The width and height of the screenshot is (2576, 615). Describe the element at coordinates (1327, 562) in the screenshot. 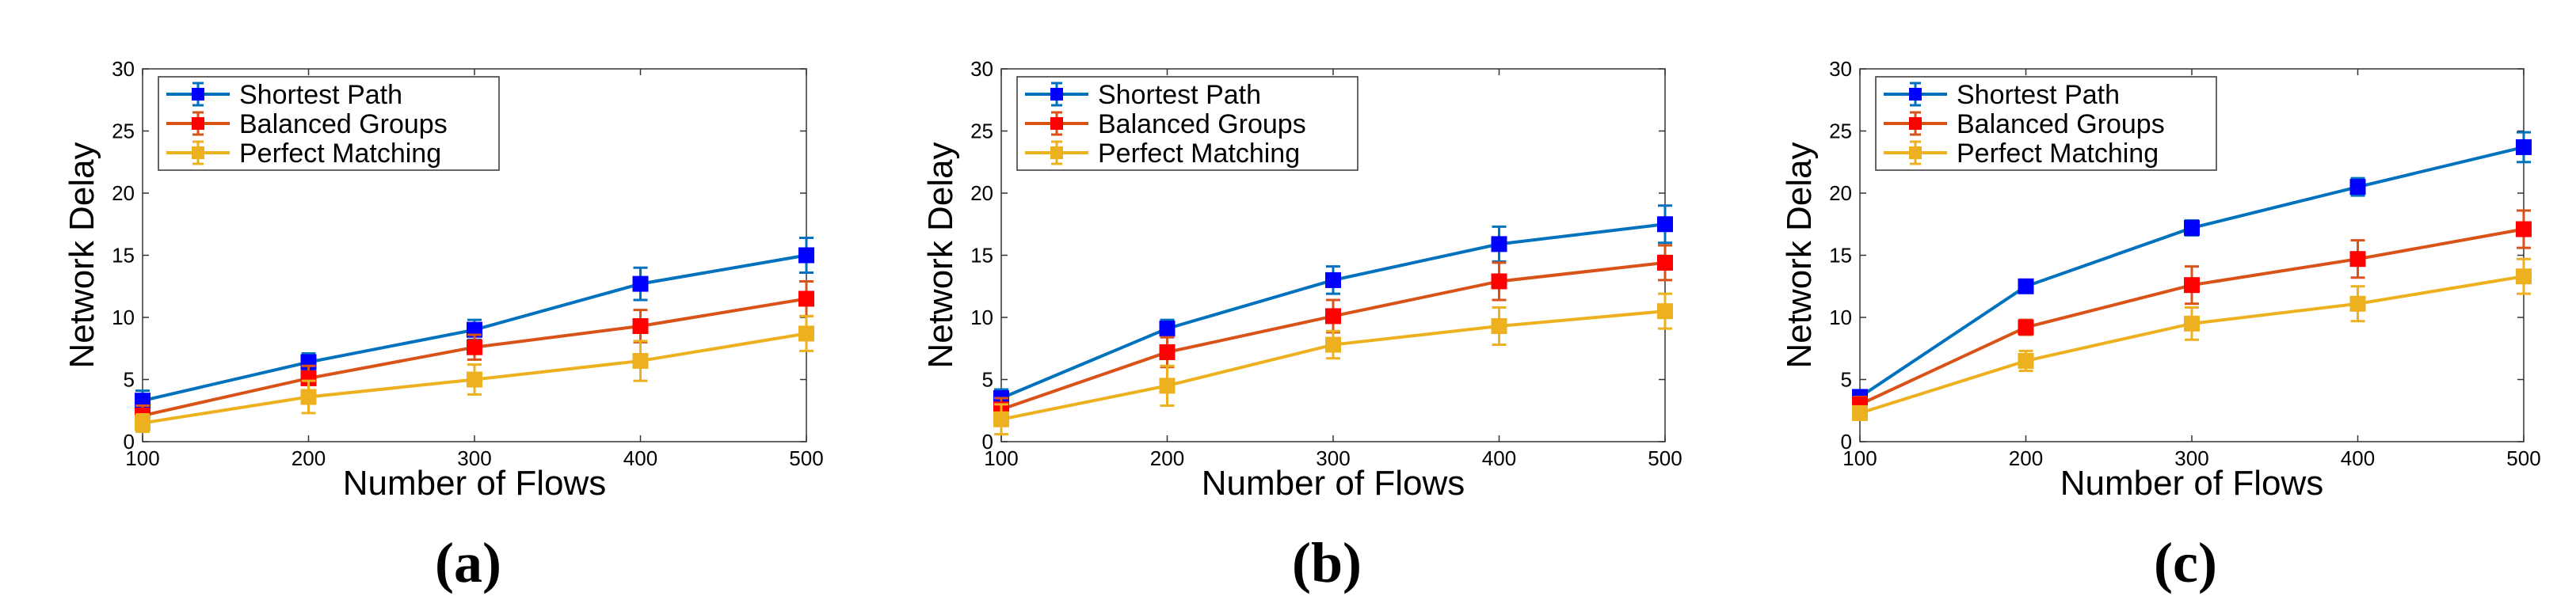

I see `panel-label-b: (b)` at that location.